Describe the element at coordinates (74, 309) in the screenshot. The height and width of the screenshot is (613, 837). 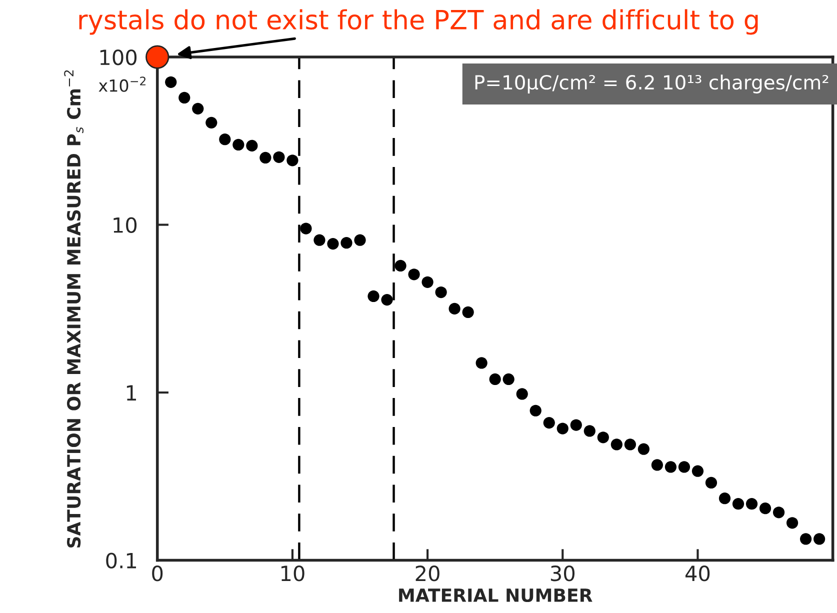
I see `y-axis-title: SATURATION OR MAXIMUM MEASURED P$_{s}$ Cm$^{−2}$` at that location.